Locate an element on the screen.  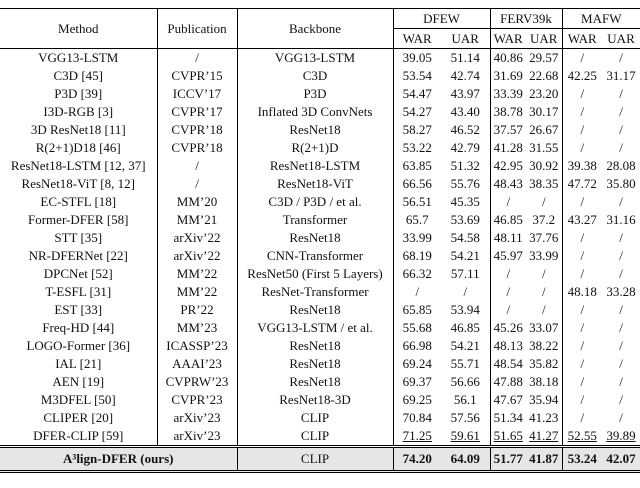
value-cell: 55.76 is located at coordinates (466, 184).